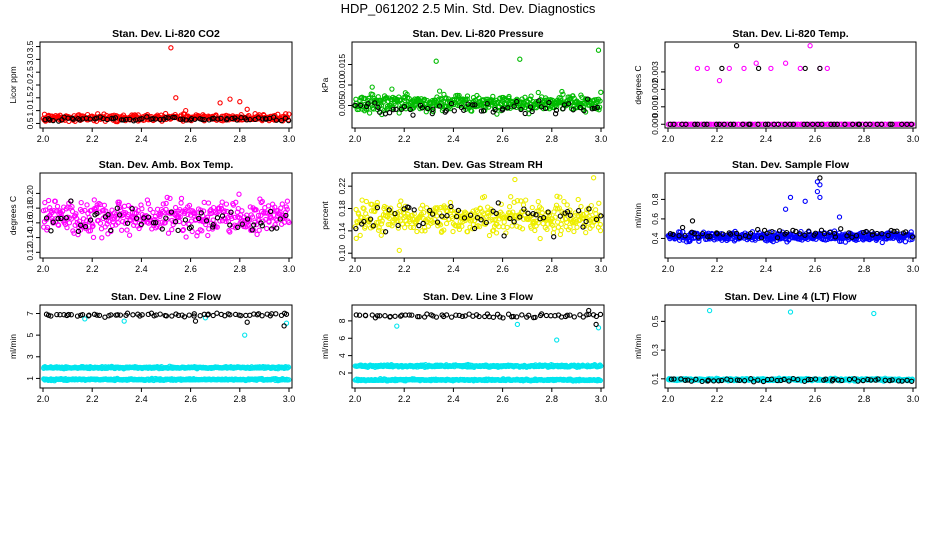 The height and width of the screenshot is (540, 936). What do you see at coordinates (655, 199) in the screenshot?
I see `y-tick-label: 0.8` at bounding box center [655, 199].